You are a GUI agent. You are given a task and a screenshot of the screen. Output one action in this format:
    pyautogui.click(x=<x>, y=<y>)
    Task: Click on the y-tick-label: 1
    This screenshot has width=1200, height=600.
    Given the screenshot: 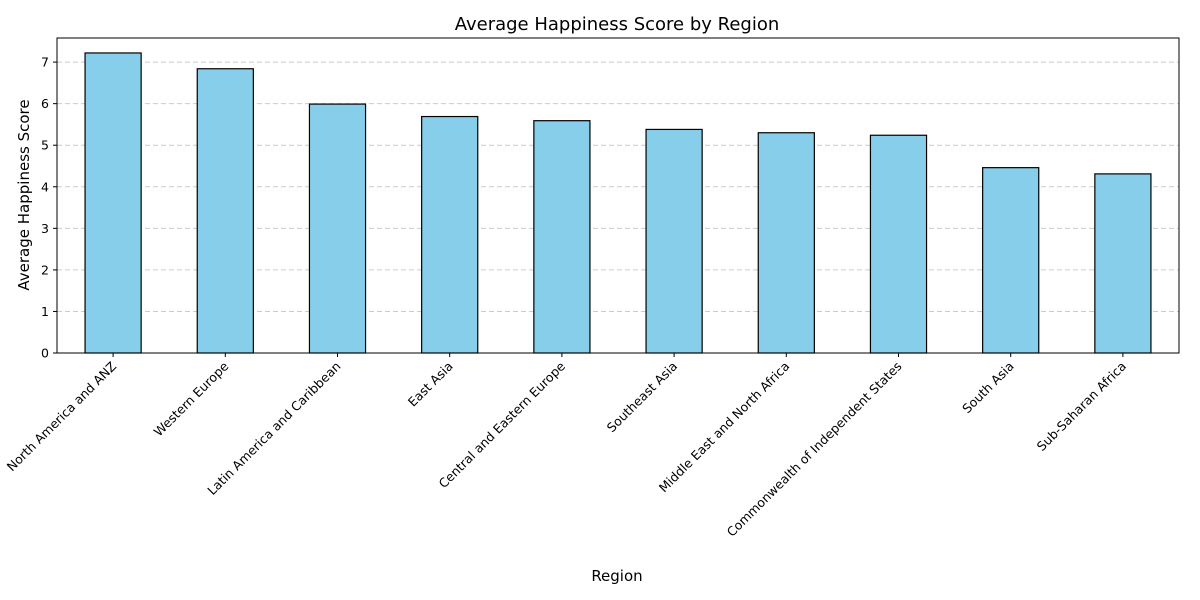 What is the action you would take?
    pyautogui.click(x=45, y=311)
    